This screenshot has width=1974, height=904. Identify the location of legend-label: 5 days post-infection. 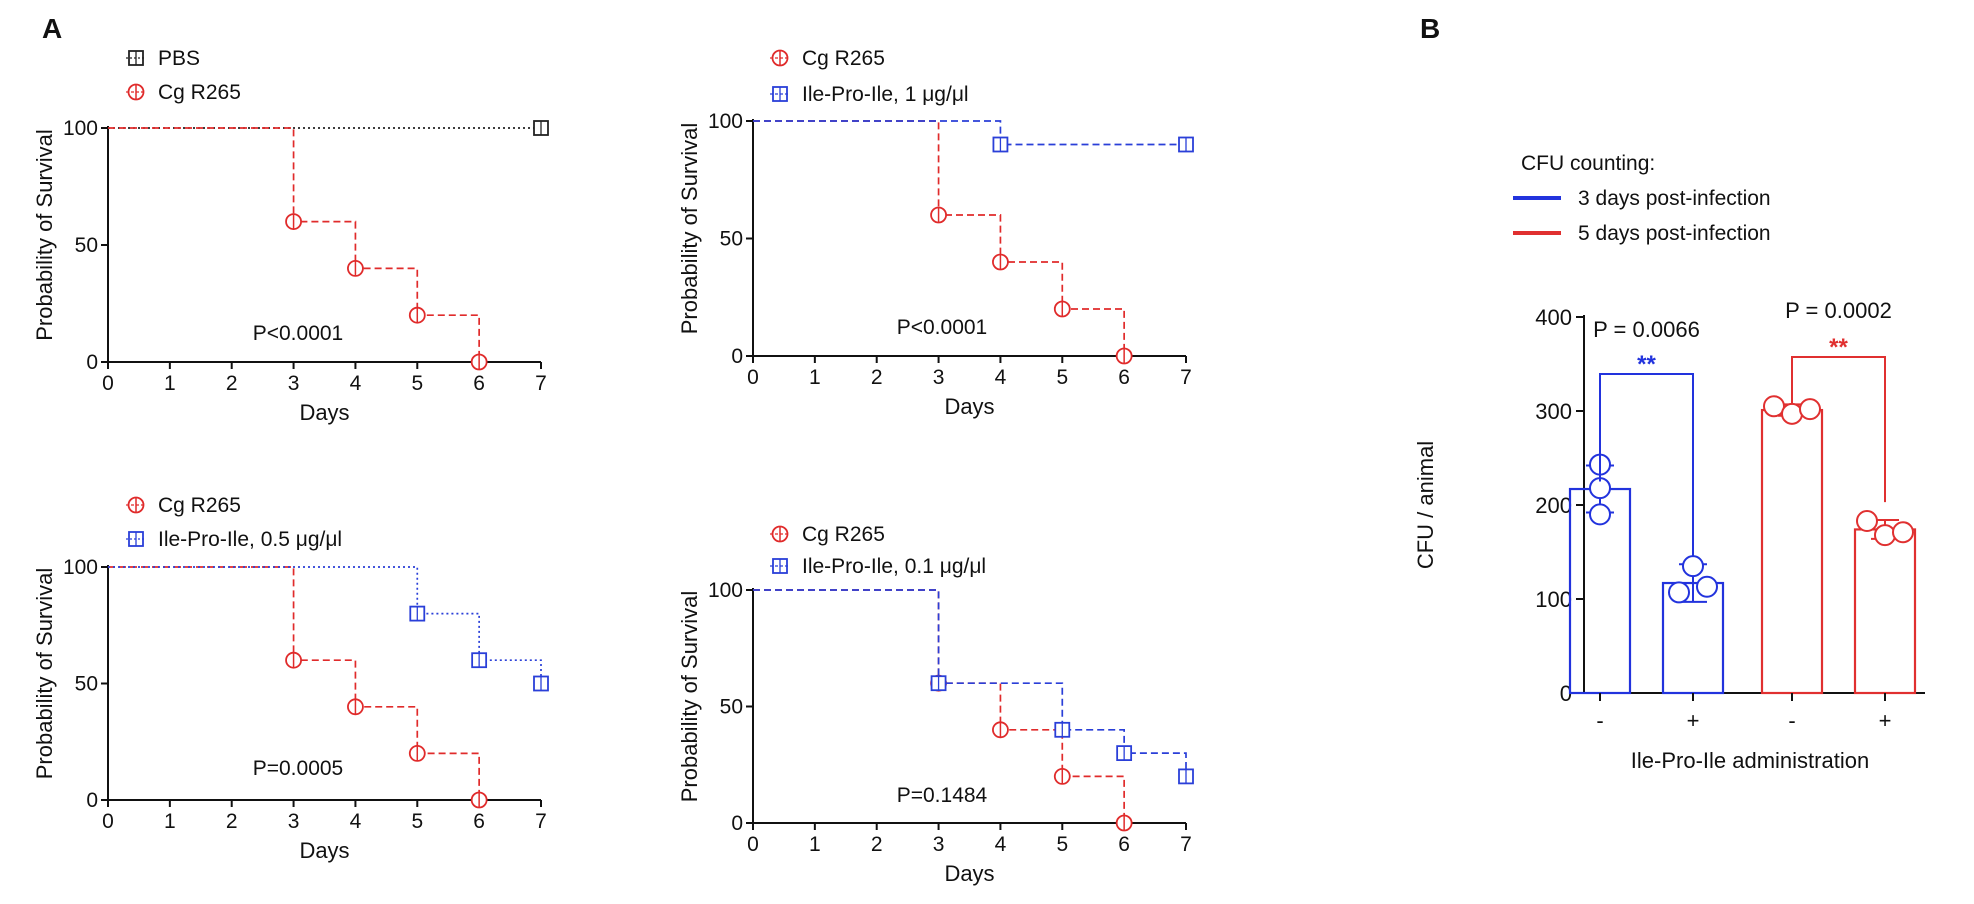
(1674, 233).